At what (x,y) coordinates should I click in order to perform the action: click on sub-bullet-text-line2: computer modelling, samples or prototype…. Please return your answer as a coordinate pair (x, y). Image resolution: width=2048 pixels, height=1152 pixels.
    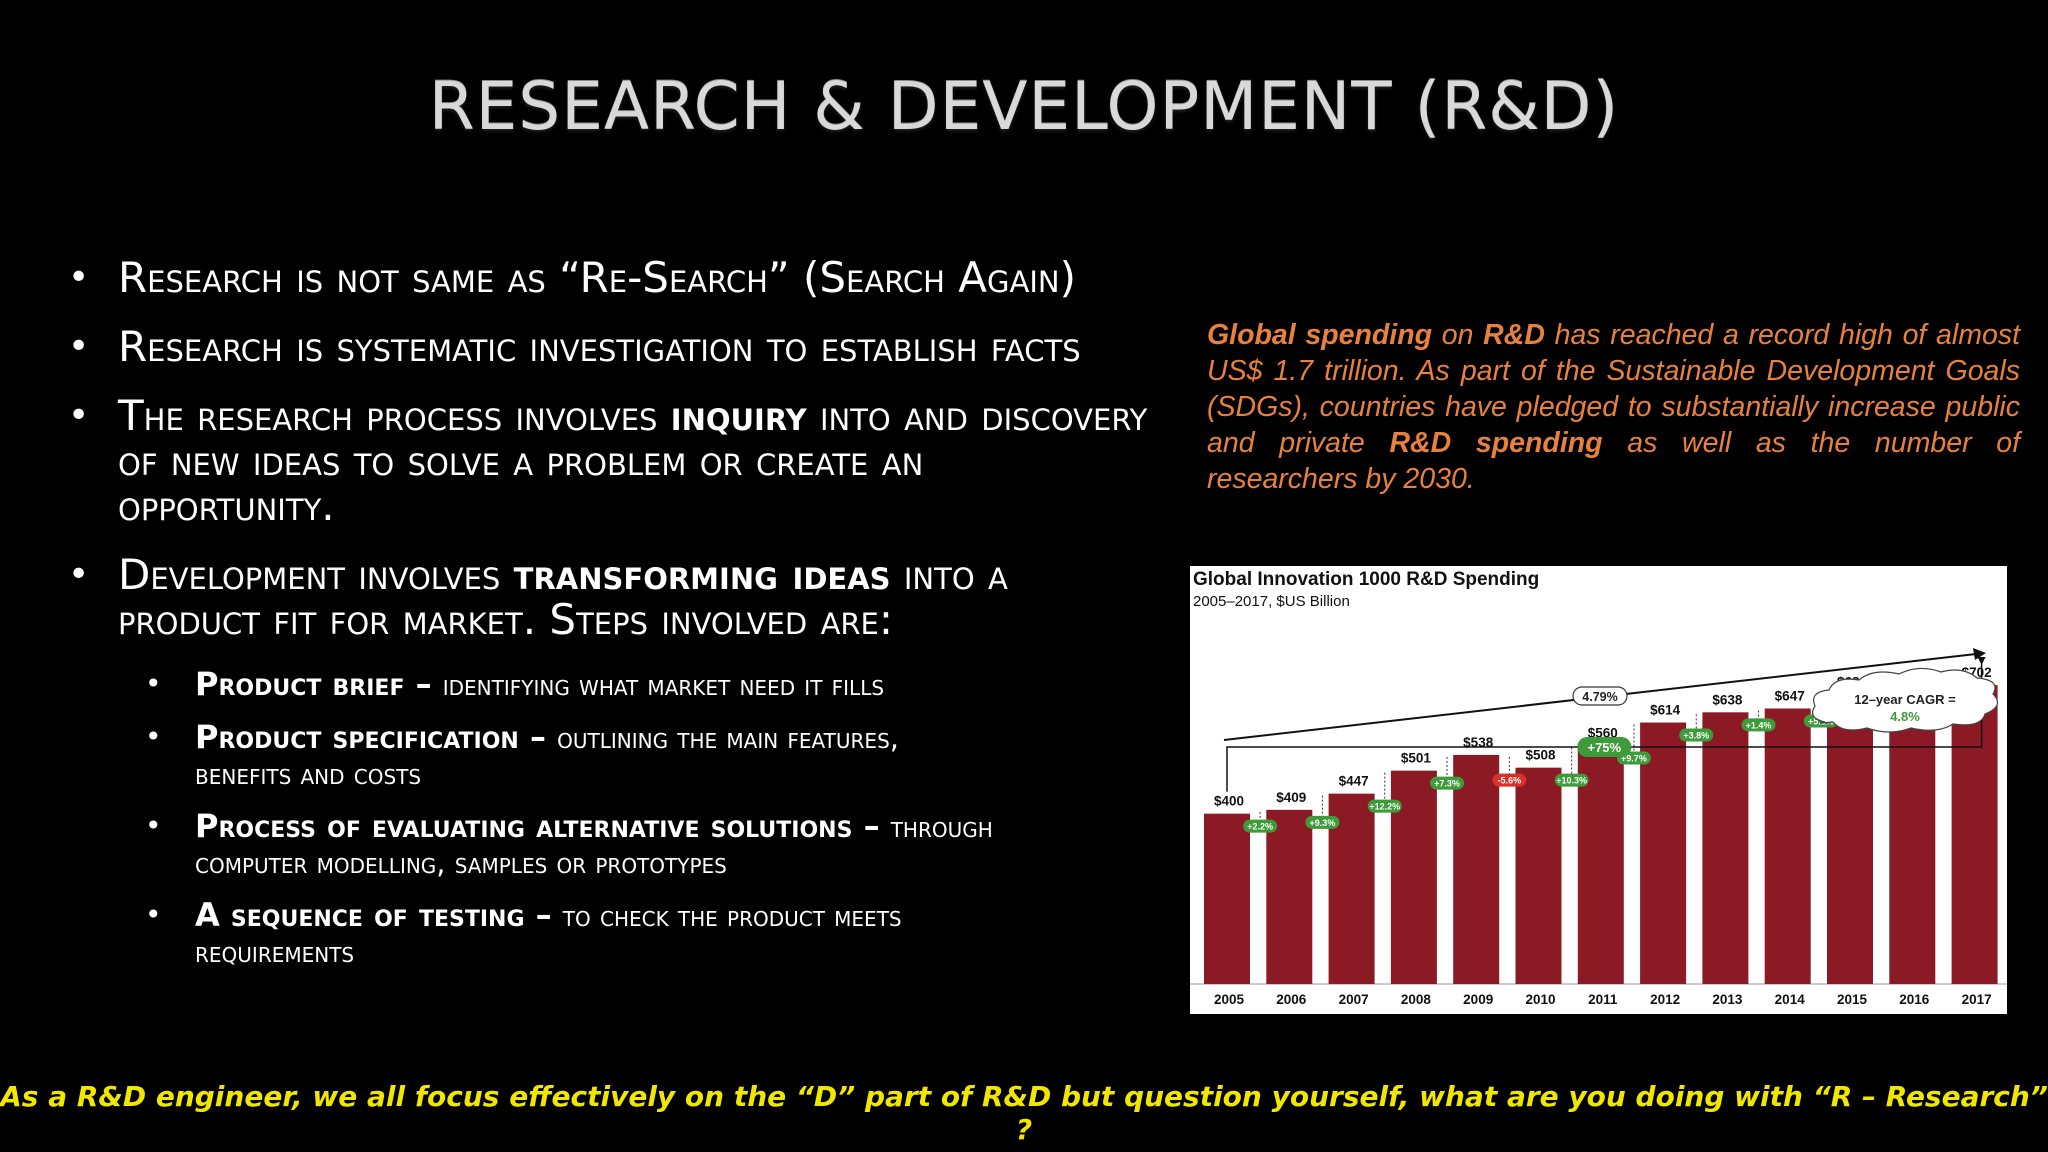
    Looking at the image, I should click on (461, 863).